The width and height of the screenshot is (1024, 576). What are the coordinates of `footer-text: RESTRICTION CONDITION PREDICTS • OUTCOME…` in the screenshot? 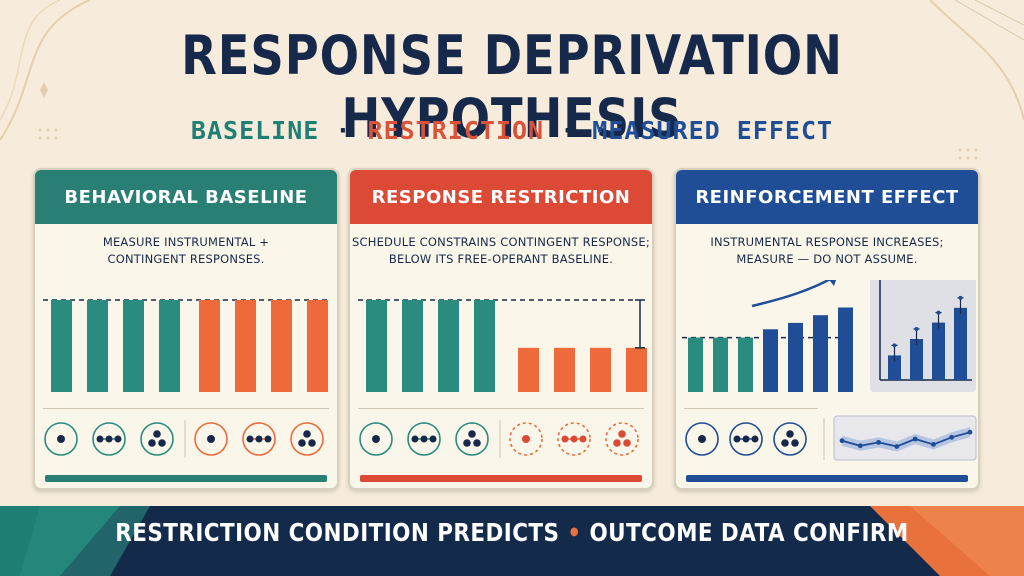 It's located at (512, 532).